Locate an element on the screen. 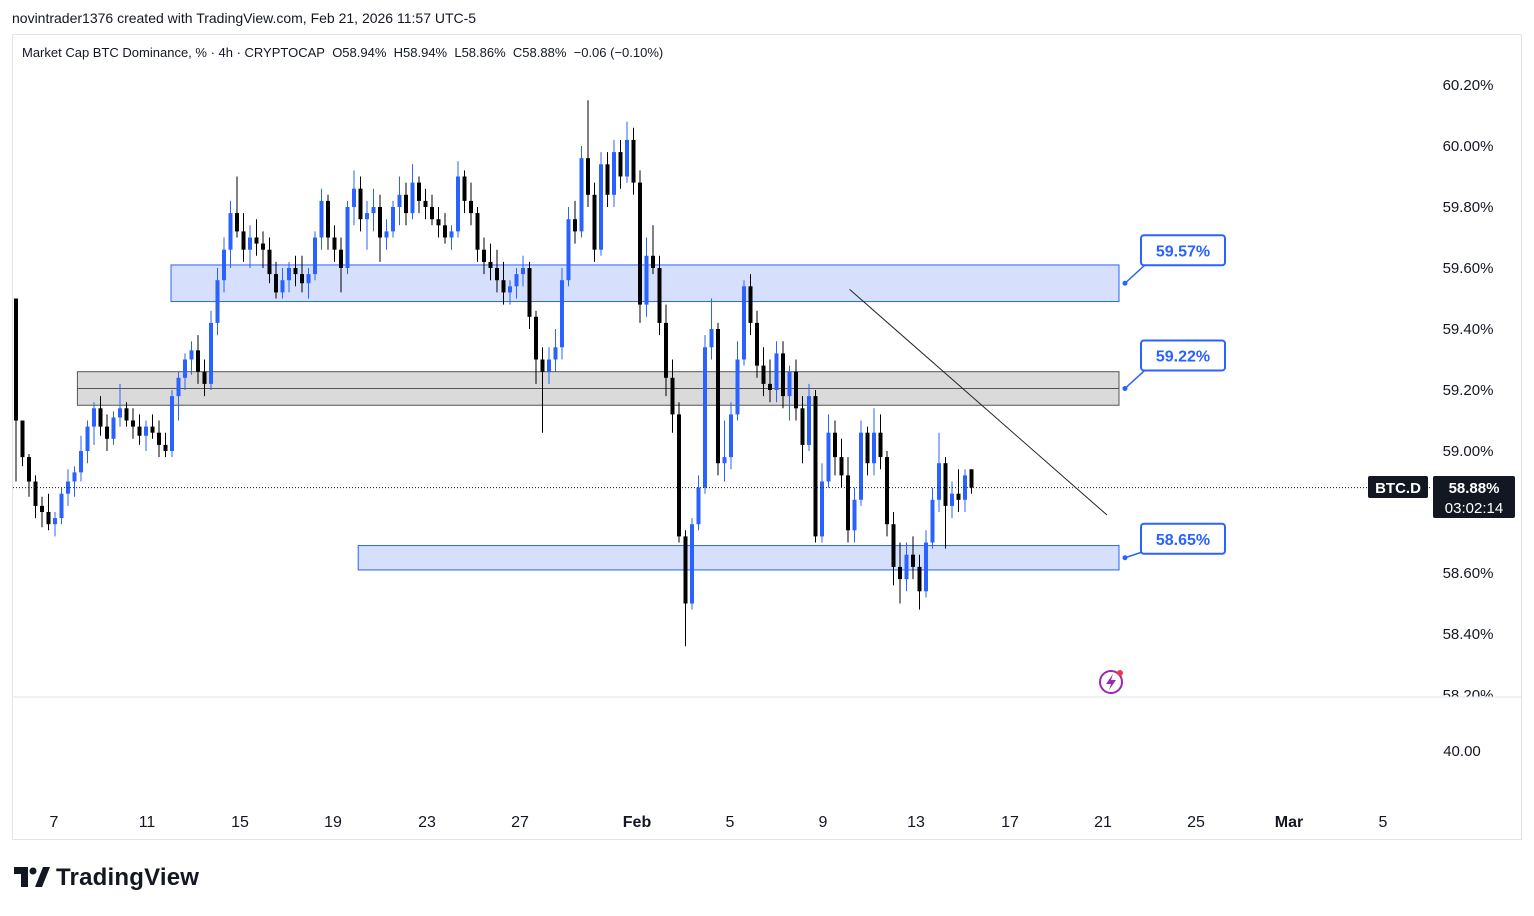  callout-label-1: 59.22% is located at coordinates (1183, 356).